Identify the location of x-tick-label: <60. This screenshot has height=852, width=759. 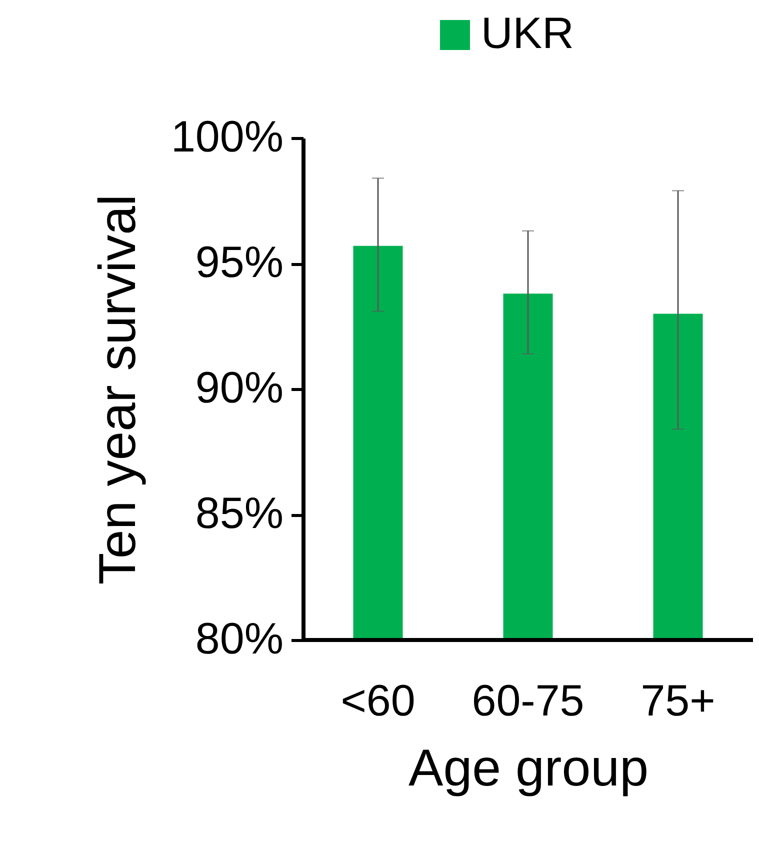
(378, 701).